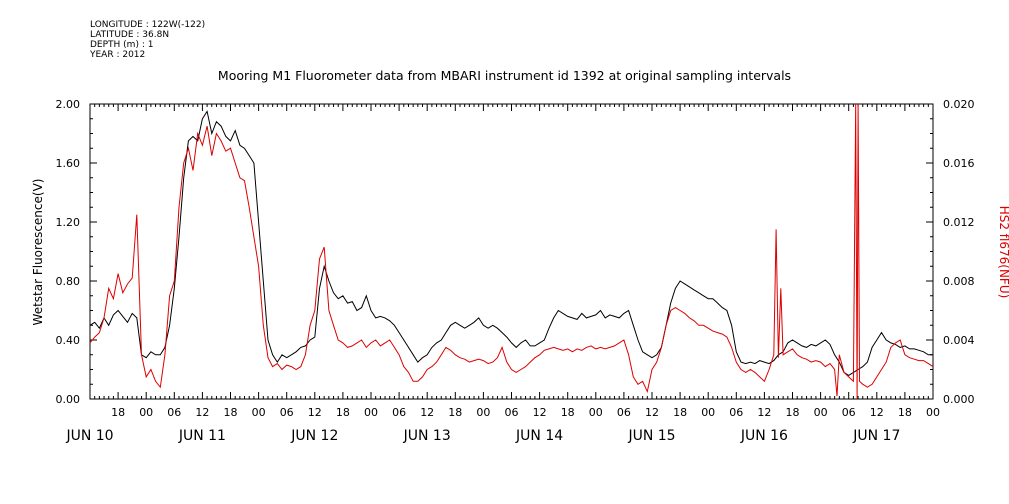 The height and width of the screenshot is (504, 1009). What do you see at coordinates (1003, 252) in the screenshot?
I see `y2-axis-label: HS2 fl676(NFU)` at bounding box center [1003, 252].